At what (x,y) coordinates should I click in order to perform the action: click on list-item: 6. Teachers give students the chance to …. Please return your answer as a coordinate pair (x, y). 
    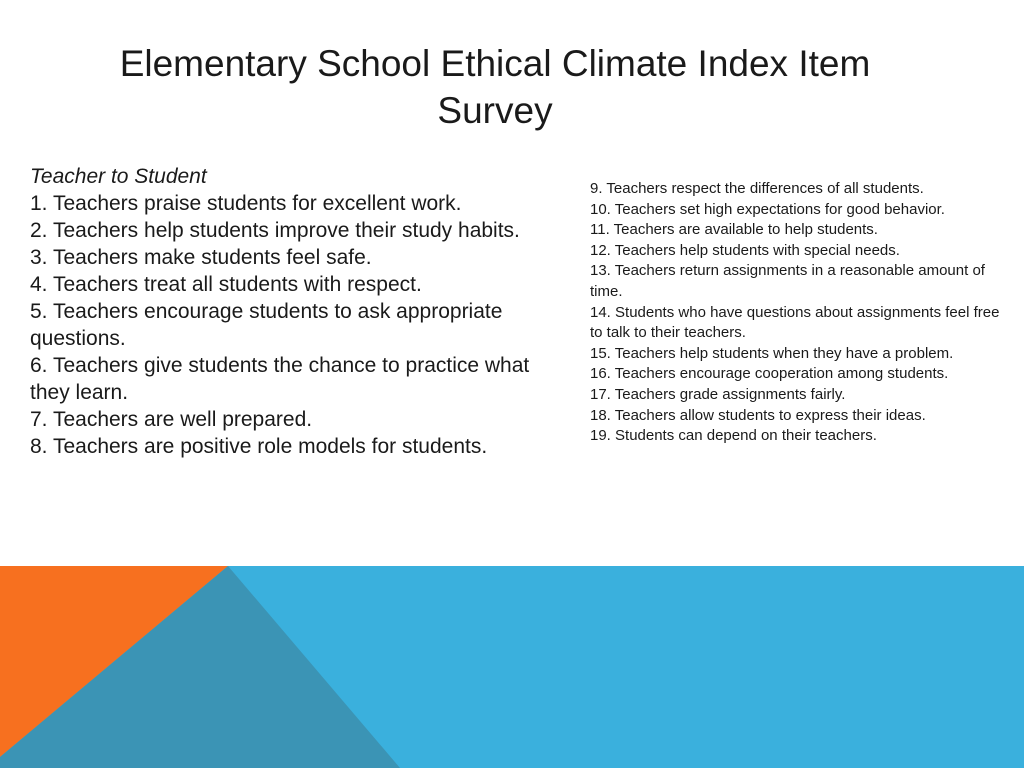
    Looking at the image, I should click on (280, 379).